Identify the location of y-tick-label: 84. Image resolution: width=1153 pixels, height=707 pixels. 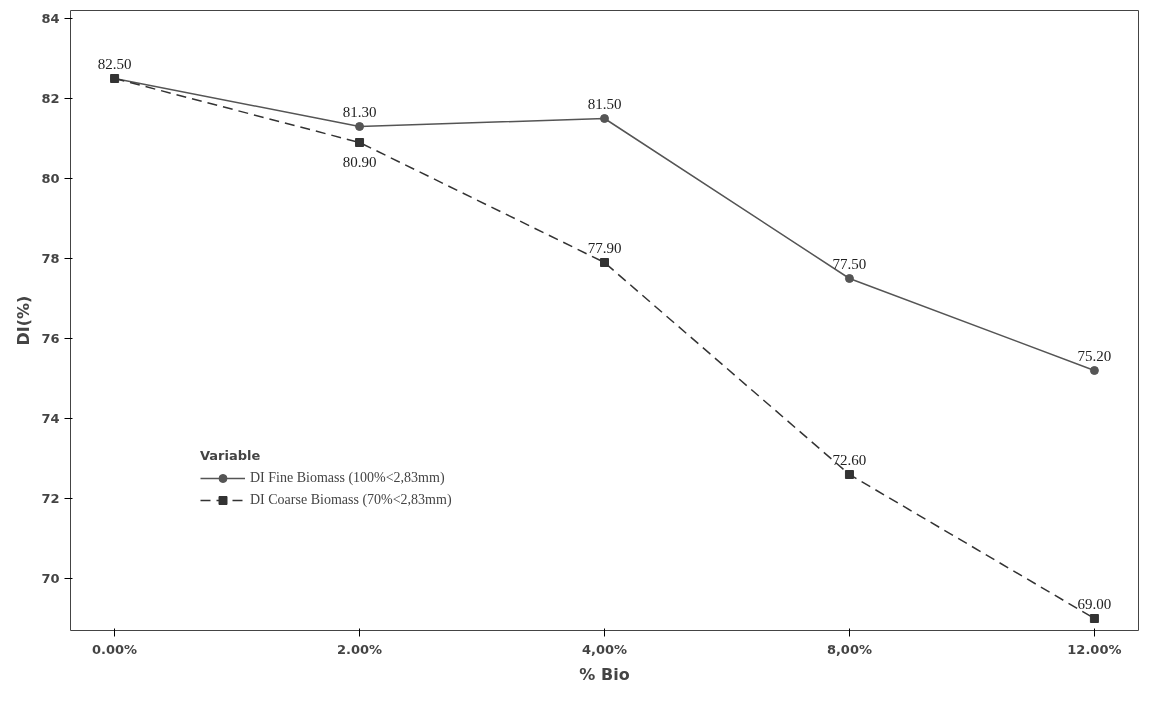
(50, 18).